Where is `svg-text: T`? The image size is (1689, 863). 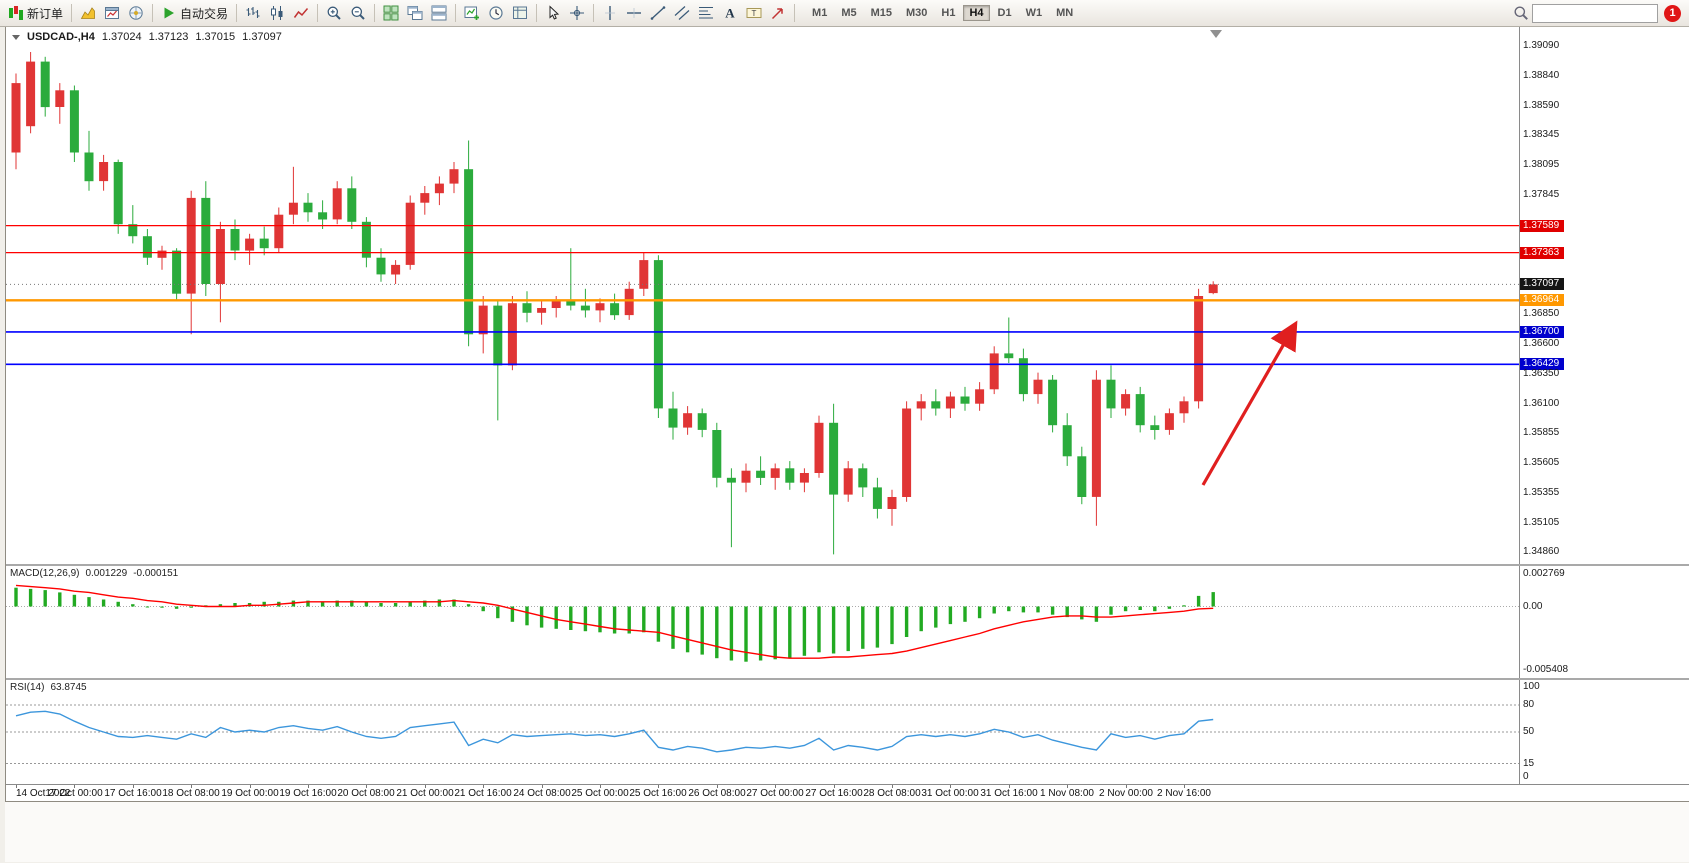
svg-text: T is located at coordinates (754, 13).